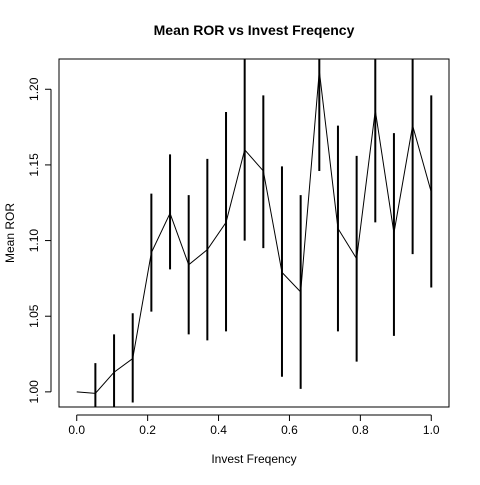 This screenshot has width=480, height=485. Describe the element at coordinates (34, 165) in the screenshot. I see `y-tick-label: 1.15` at that location.